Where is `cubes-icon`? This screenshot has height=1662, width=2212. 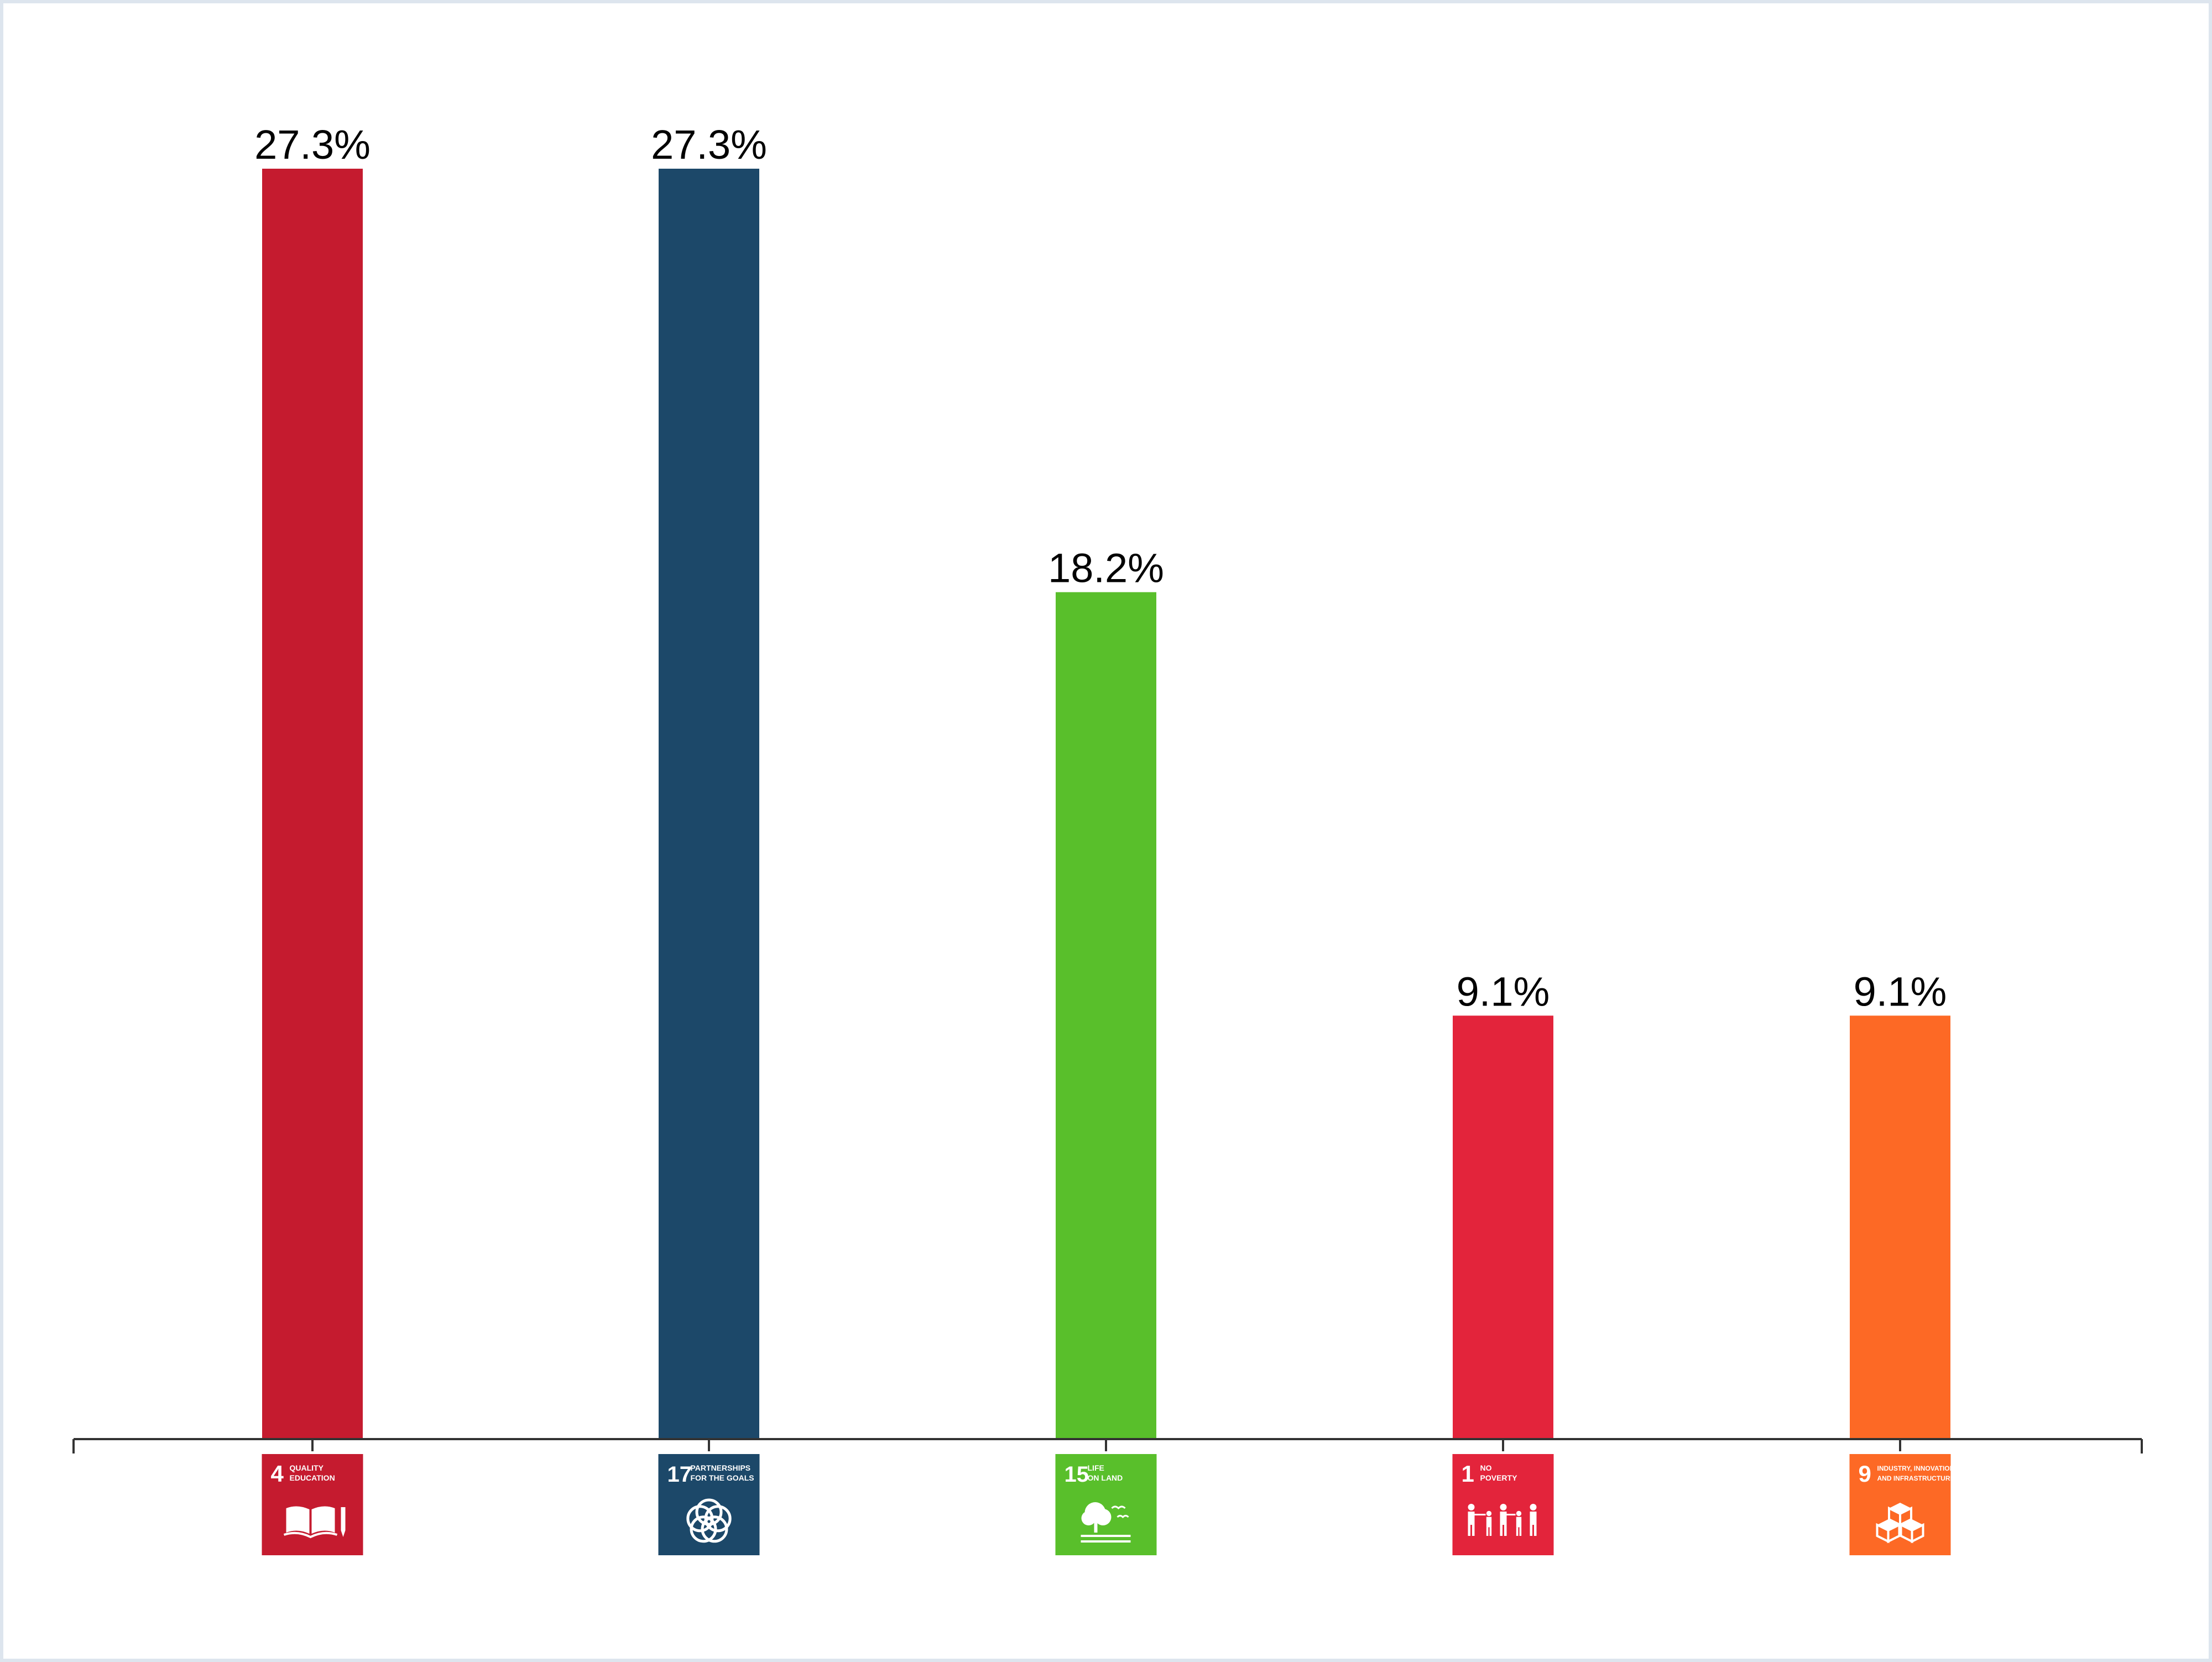
cubes-icon is located at coordinates (1900, 1523).